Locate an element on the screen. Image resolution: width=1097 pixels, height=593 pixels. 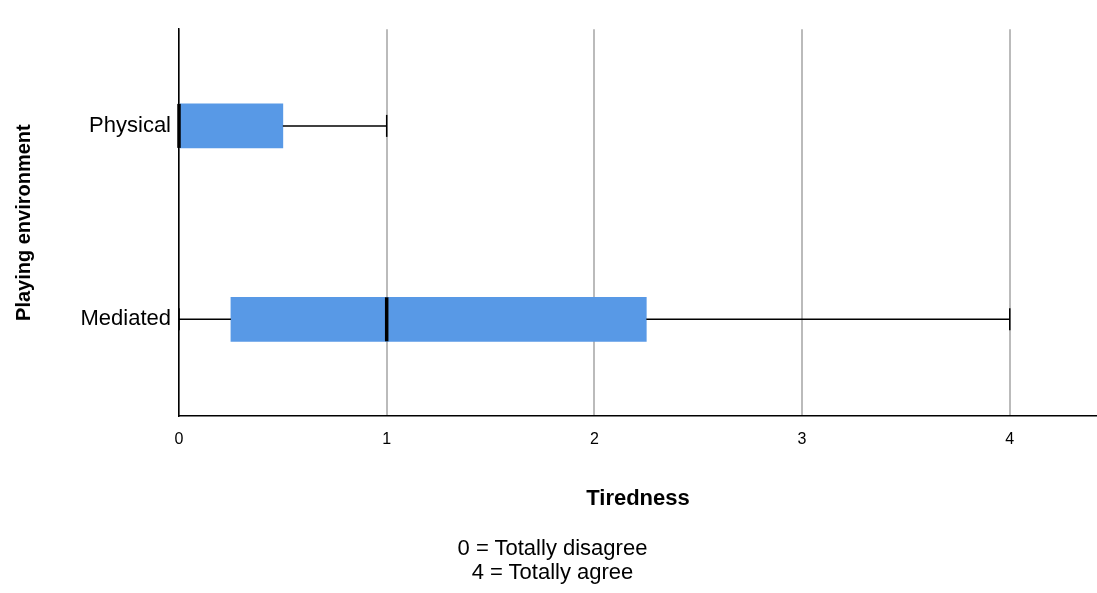
x-tick-label: 0 is located at coordinates (179, 439).